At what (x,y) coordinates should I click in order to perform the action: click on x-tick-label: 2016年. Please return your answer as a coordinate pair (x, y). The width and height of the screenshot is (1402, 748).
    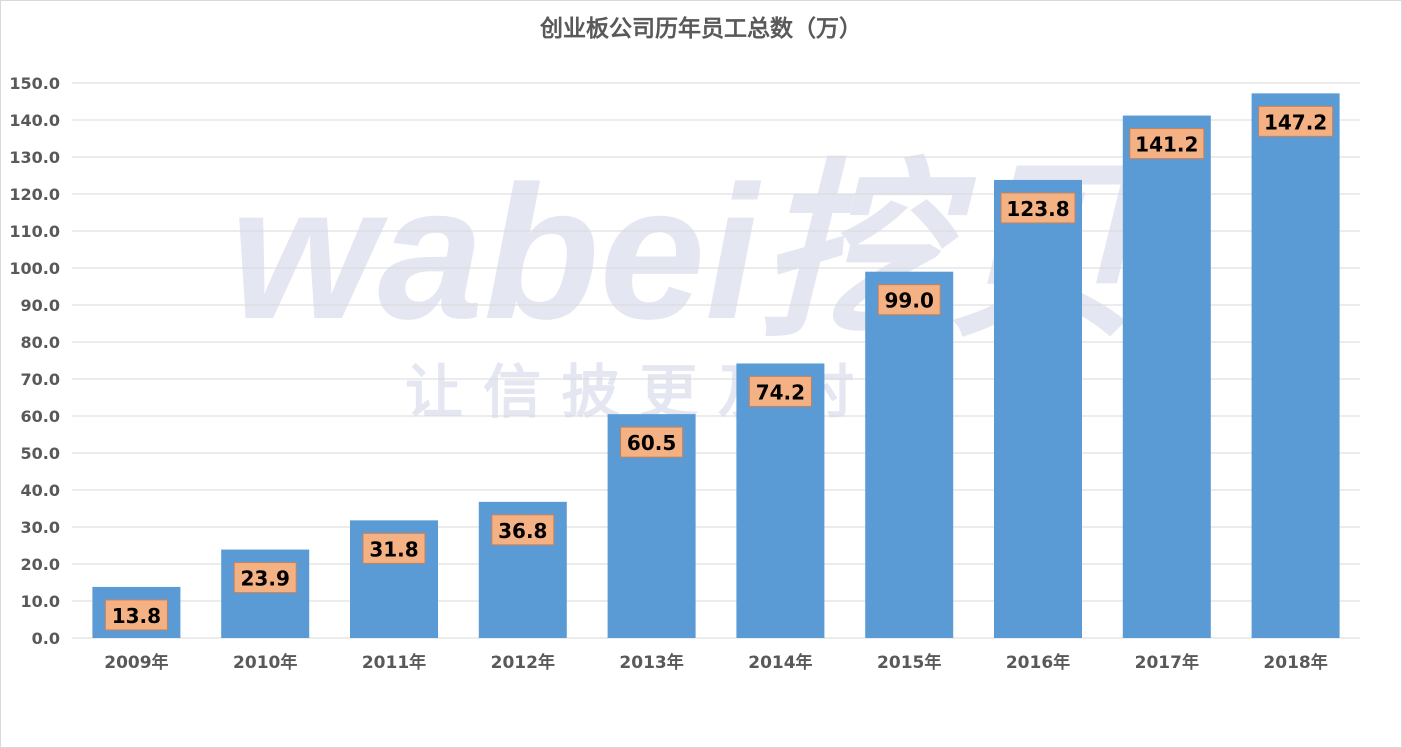
    Looking at the image, I should click on (1038, 662).